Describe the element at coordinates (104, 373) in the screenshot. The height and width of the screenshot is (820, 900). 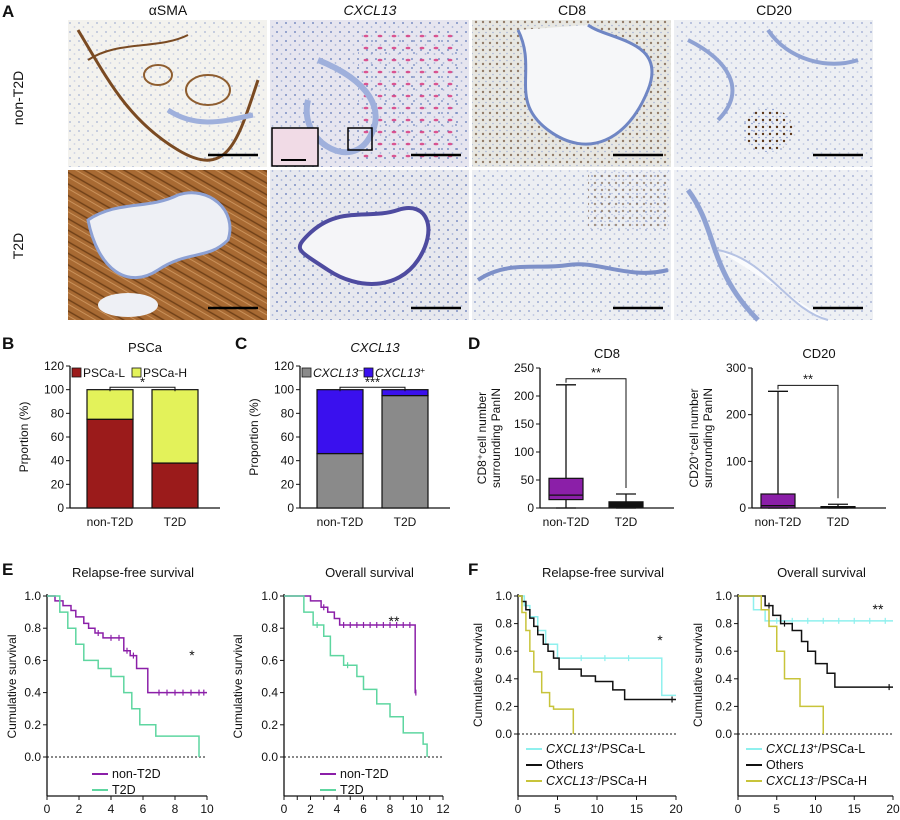
I see `legend-label: PSCa-L` at that location.